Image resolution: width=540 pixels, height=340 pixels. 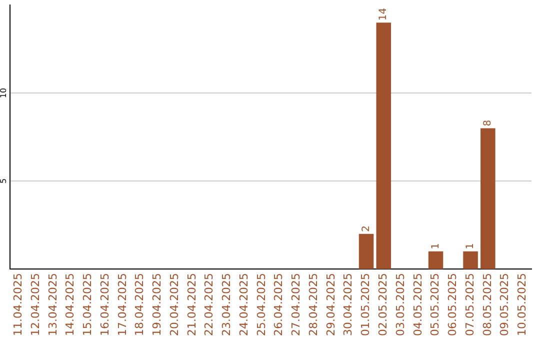 What do you see at coordinates (261, 304) in the screenshot?
I see `x-tick-label: 25.04.2025` at bounding box center [261, 304].